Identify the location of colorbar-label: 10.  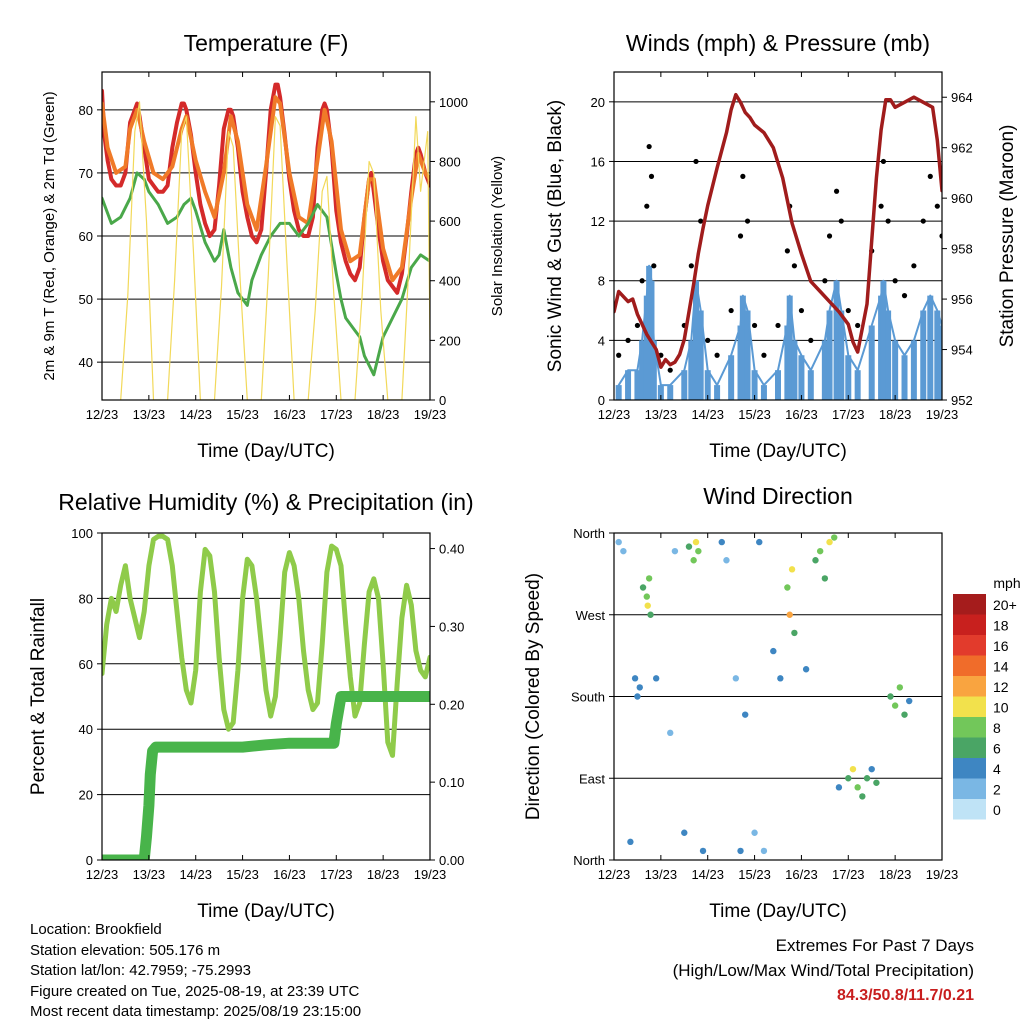
(1001, 708).